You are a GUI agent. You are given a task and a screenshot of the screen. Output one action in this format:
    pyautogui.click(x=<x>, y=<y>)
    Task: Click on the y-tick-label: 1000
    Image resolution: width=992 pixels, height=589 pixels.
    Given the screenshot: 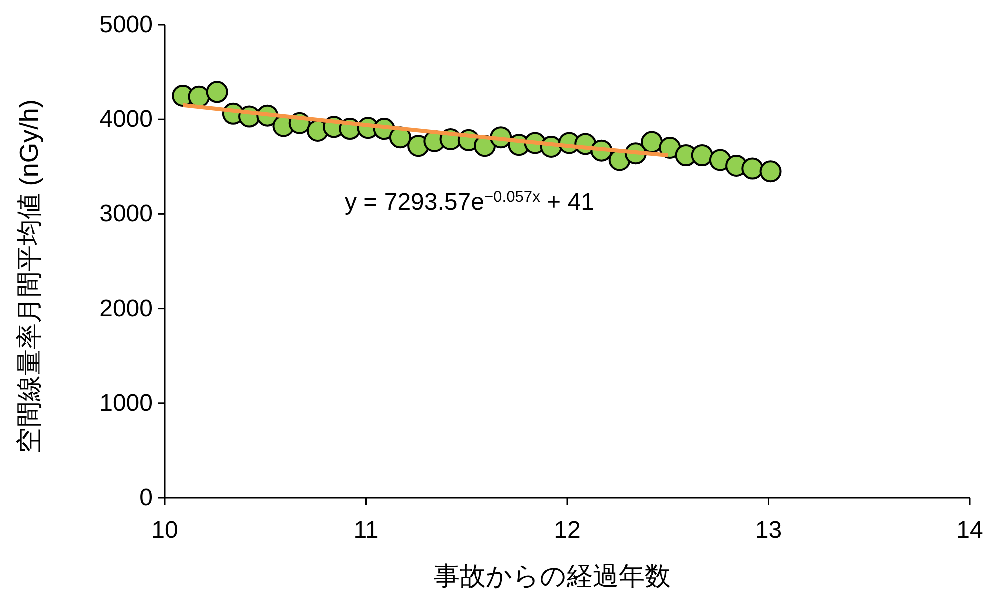 What is the action you would take?
    pyautogui.click(x=126, y=403)
    